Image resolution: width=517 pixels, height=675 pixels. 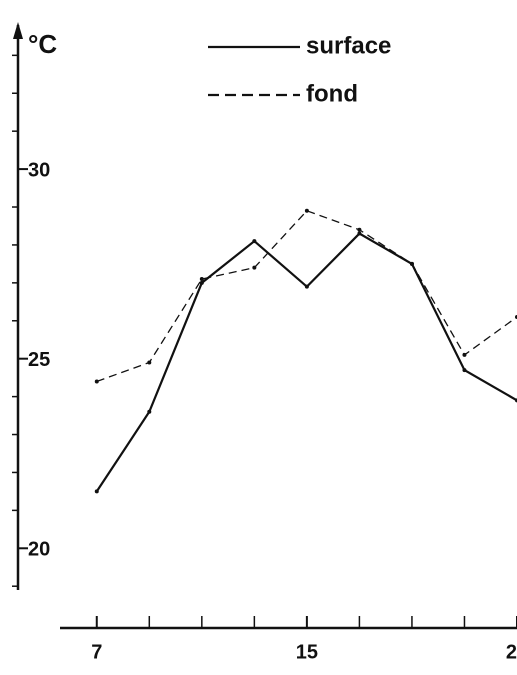 I want to click on y-tick-label: 30, so click(x=39, y=170).